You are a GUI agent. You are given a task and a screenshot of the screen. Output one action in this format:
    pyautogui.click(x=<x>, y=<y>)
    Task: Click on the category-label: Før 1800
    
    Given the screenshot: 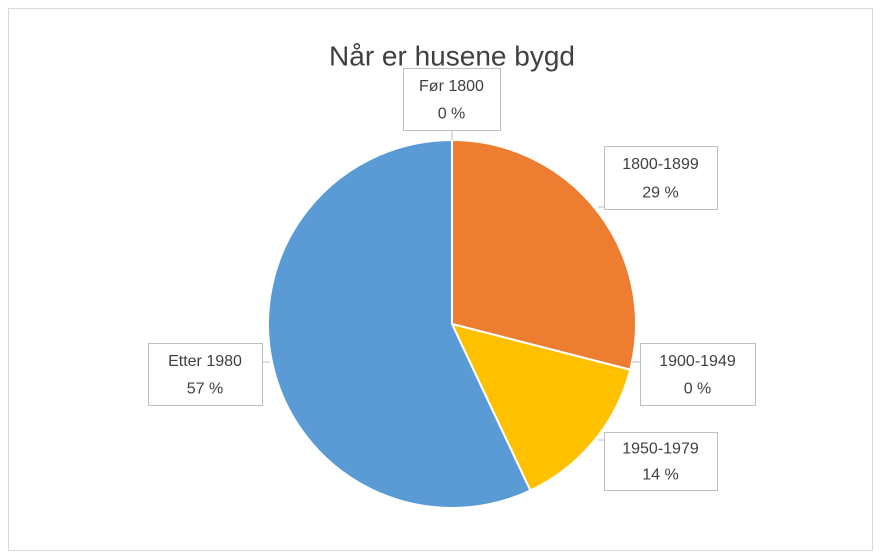 What is the action you would take?
    pyautogui.click(x=451, y=86)
    